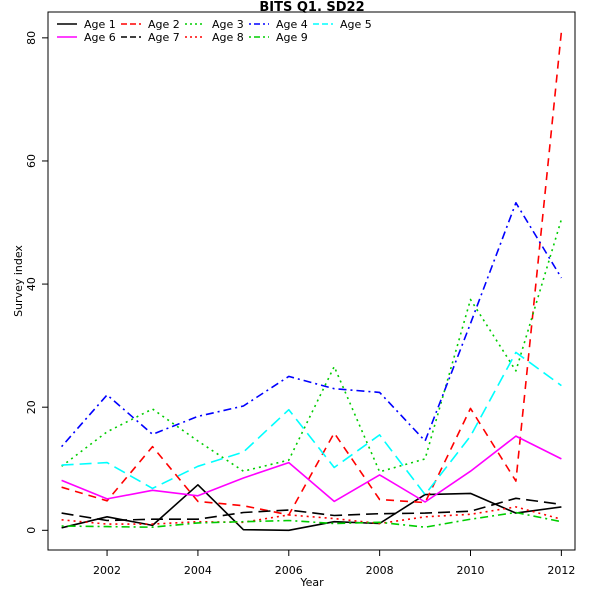 The height and width of the screenshot is (600, 600). I want to click on x-tick-label: 2010, so click(471, 570).